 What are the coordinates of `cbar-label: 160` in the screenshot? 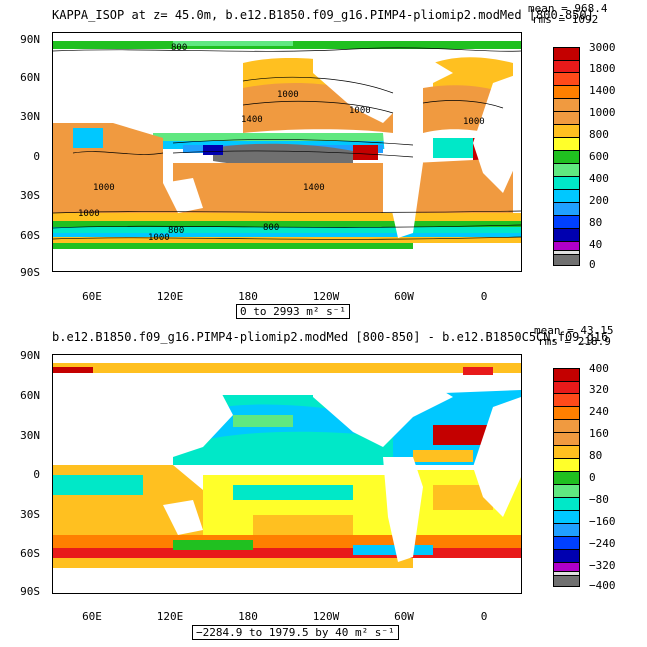 It's located at (599, 433).